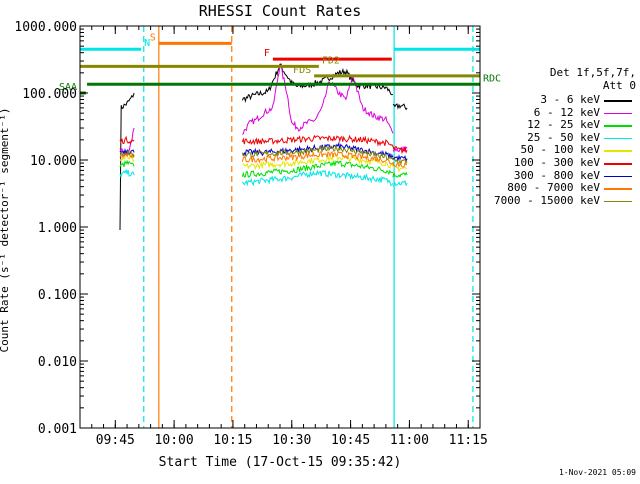  Describe the element at coordinates (563, 125) in the screenshot. I see `legend-label-2: 12 - 25 keV` at that location.